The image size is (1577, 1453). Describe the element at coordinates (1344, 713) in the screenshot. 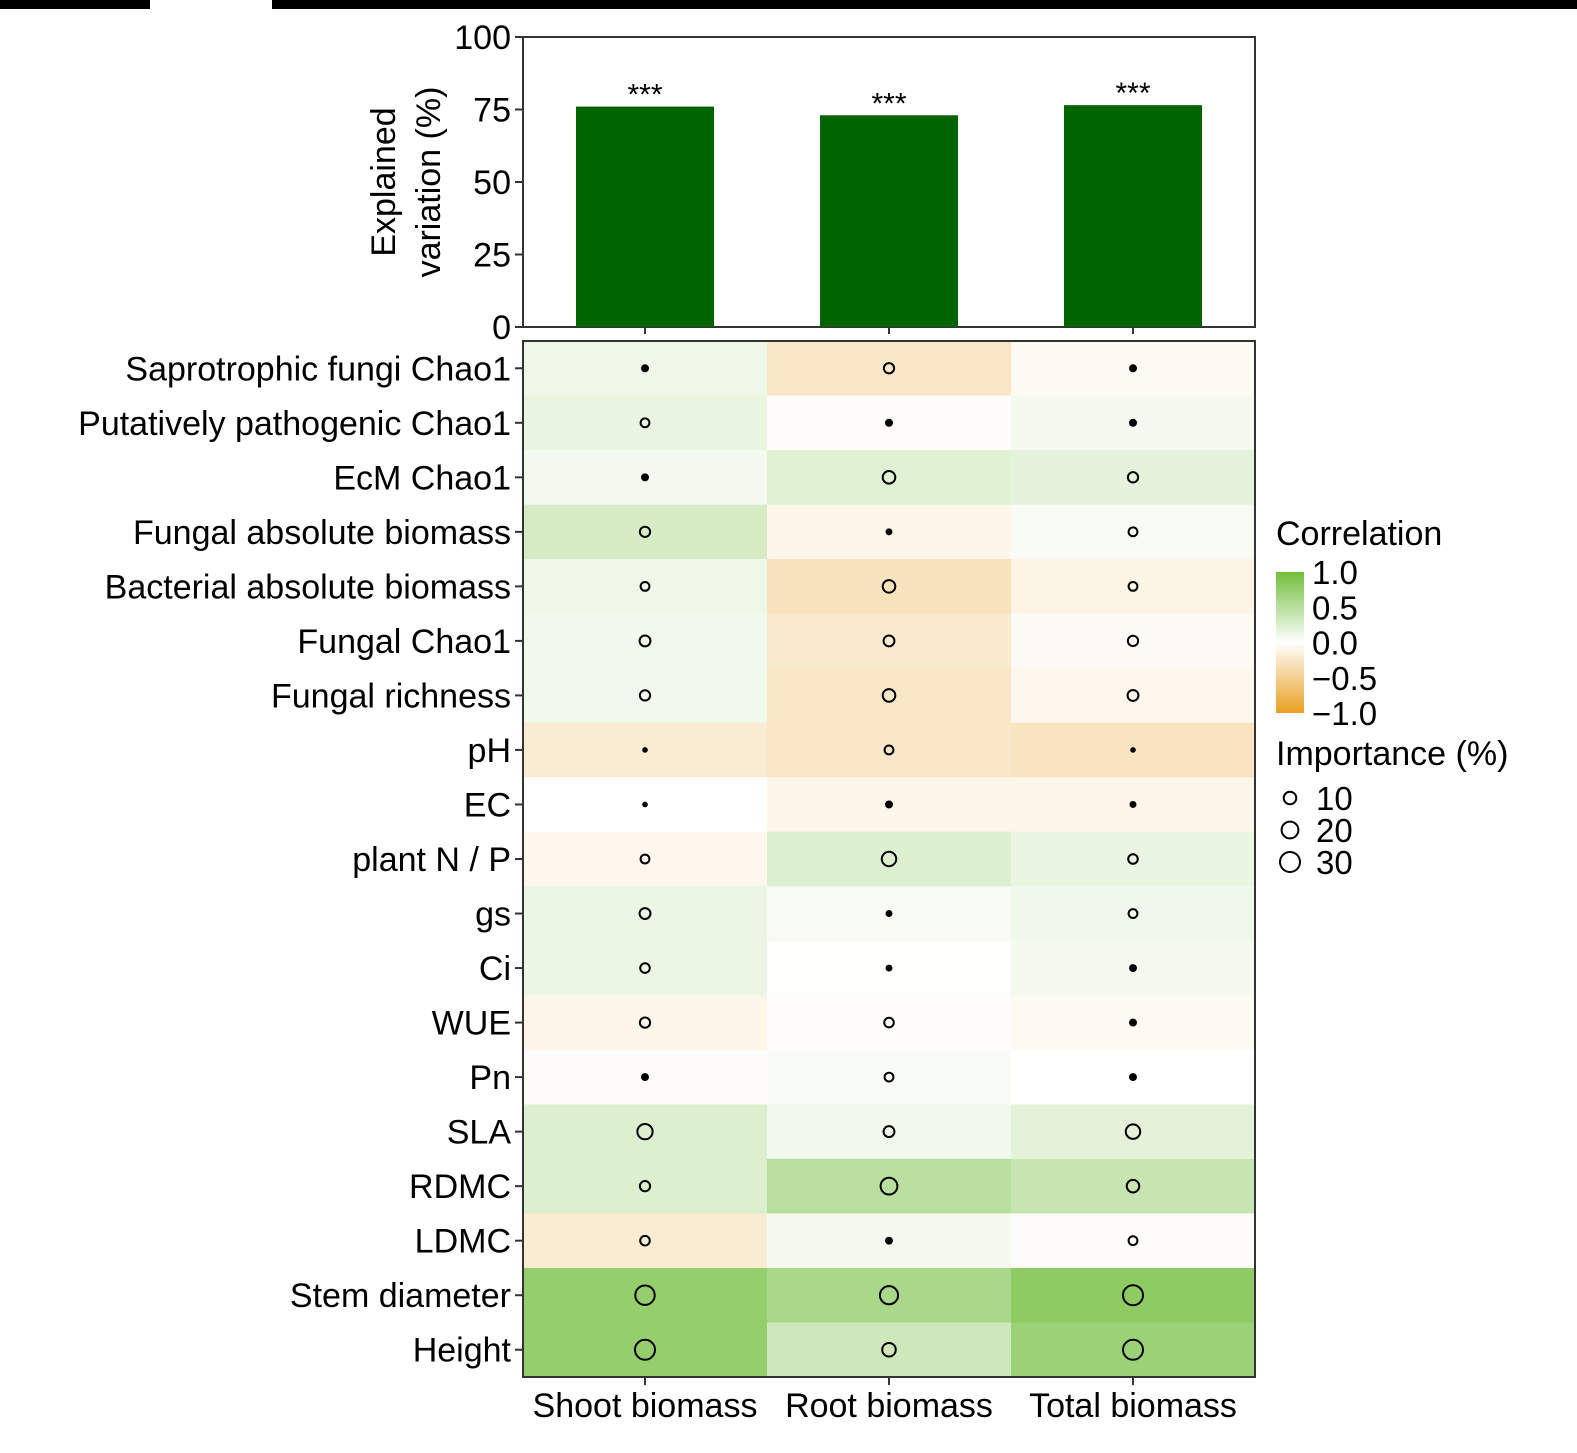

I see `legend-colorbar-tick: −1.0` at that location.